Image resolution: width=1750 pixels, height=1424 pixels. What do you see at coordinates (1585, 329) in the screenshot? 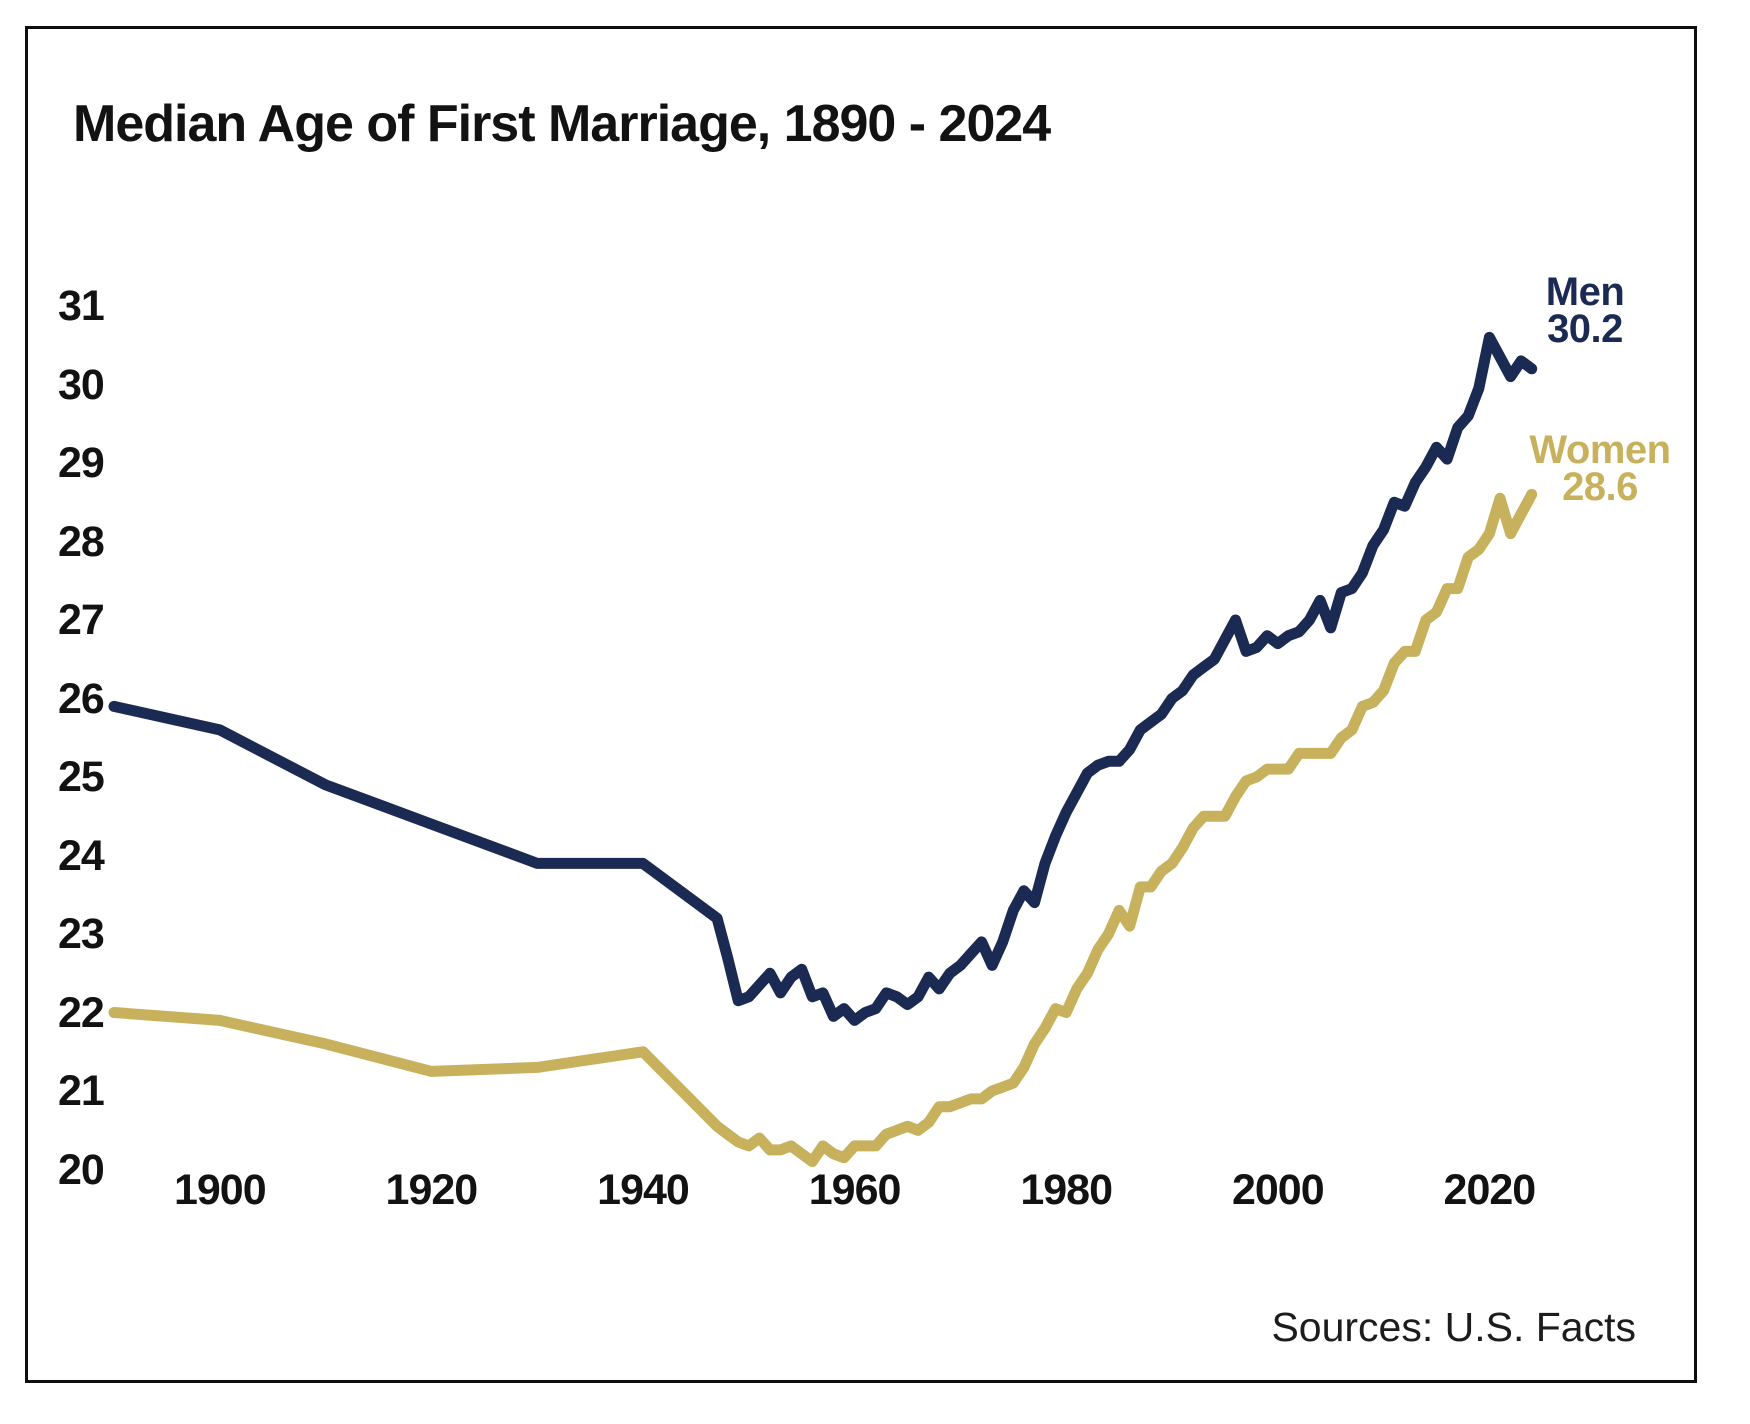
I see `men-series-end-value: 30.2` at bounding box center [1585, 329].